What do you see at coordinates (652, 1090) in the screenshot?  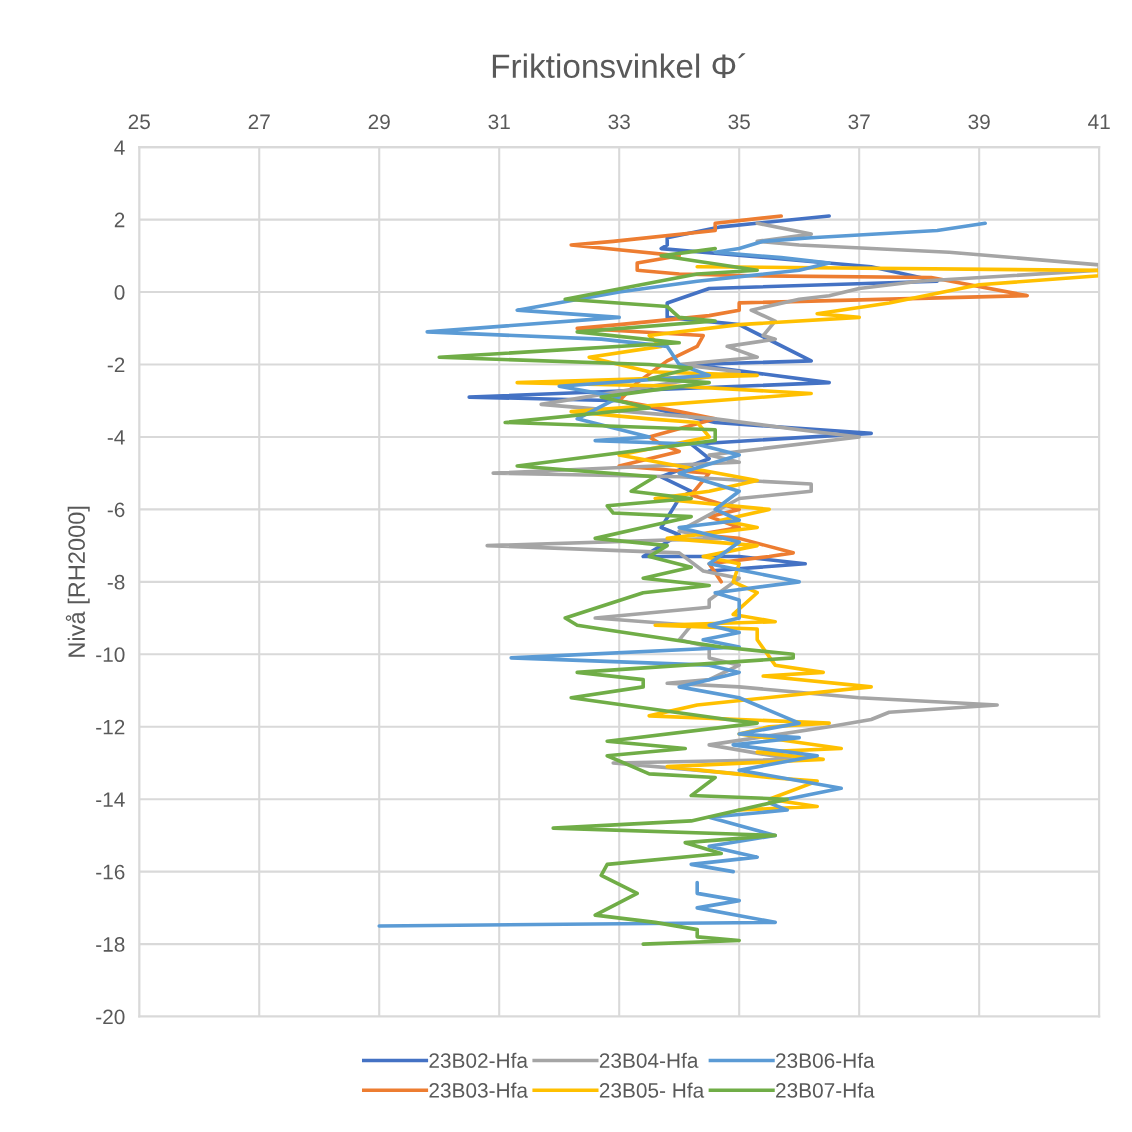 I see `legend-label: 23B05- Hfa` at bounding box center [652, 1090].